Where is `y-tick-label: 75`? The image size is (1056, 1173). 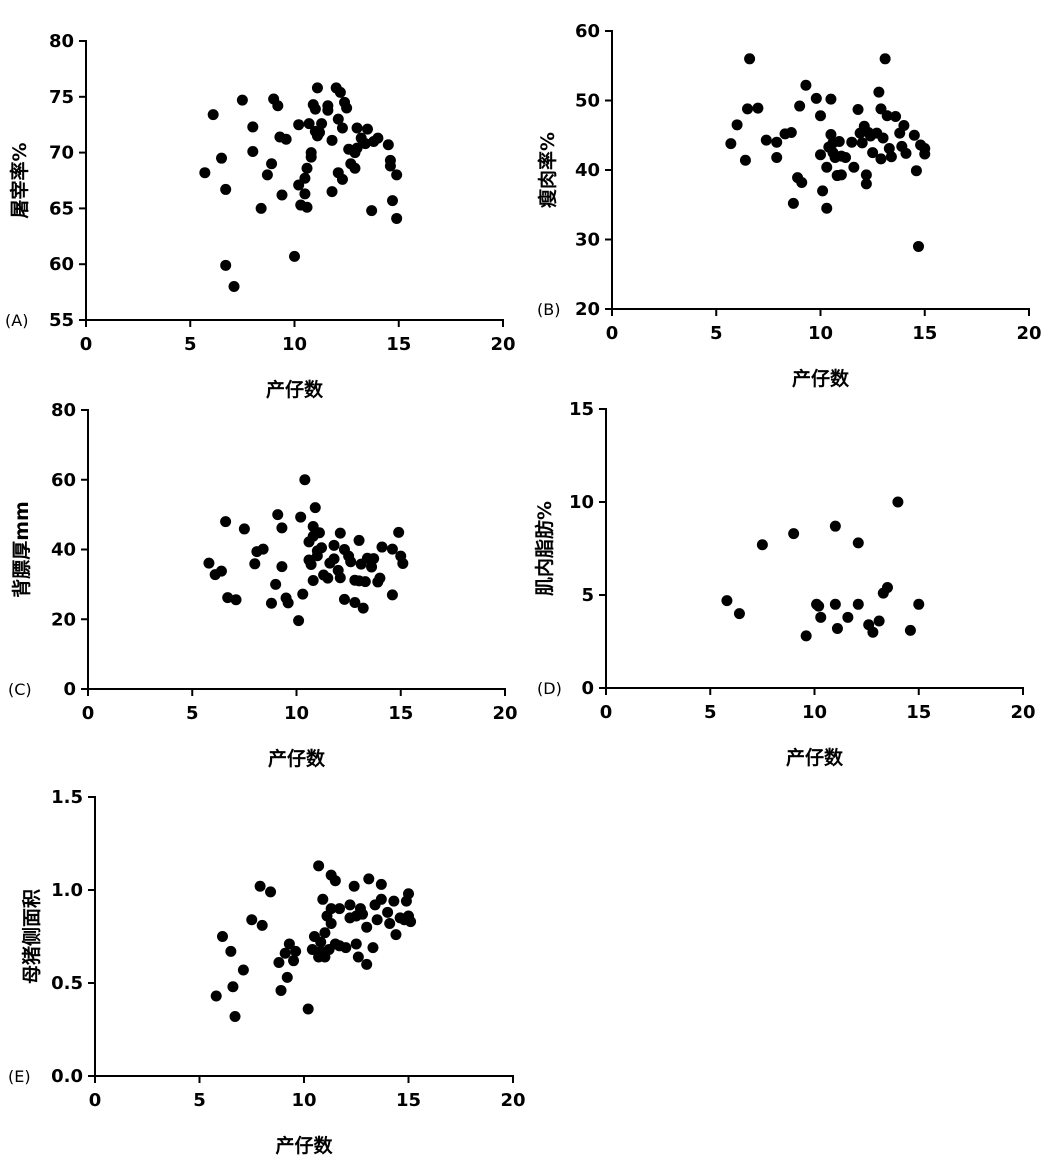
y-tick-label: 75 is located at coordinates (61, 97).